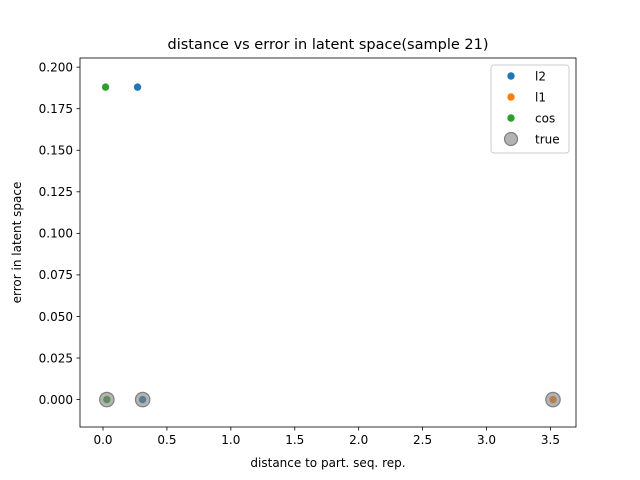 The width and height of the screenshot is (640, 480). I want to click on y-tick-label: 0.200, so click(56, 67).